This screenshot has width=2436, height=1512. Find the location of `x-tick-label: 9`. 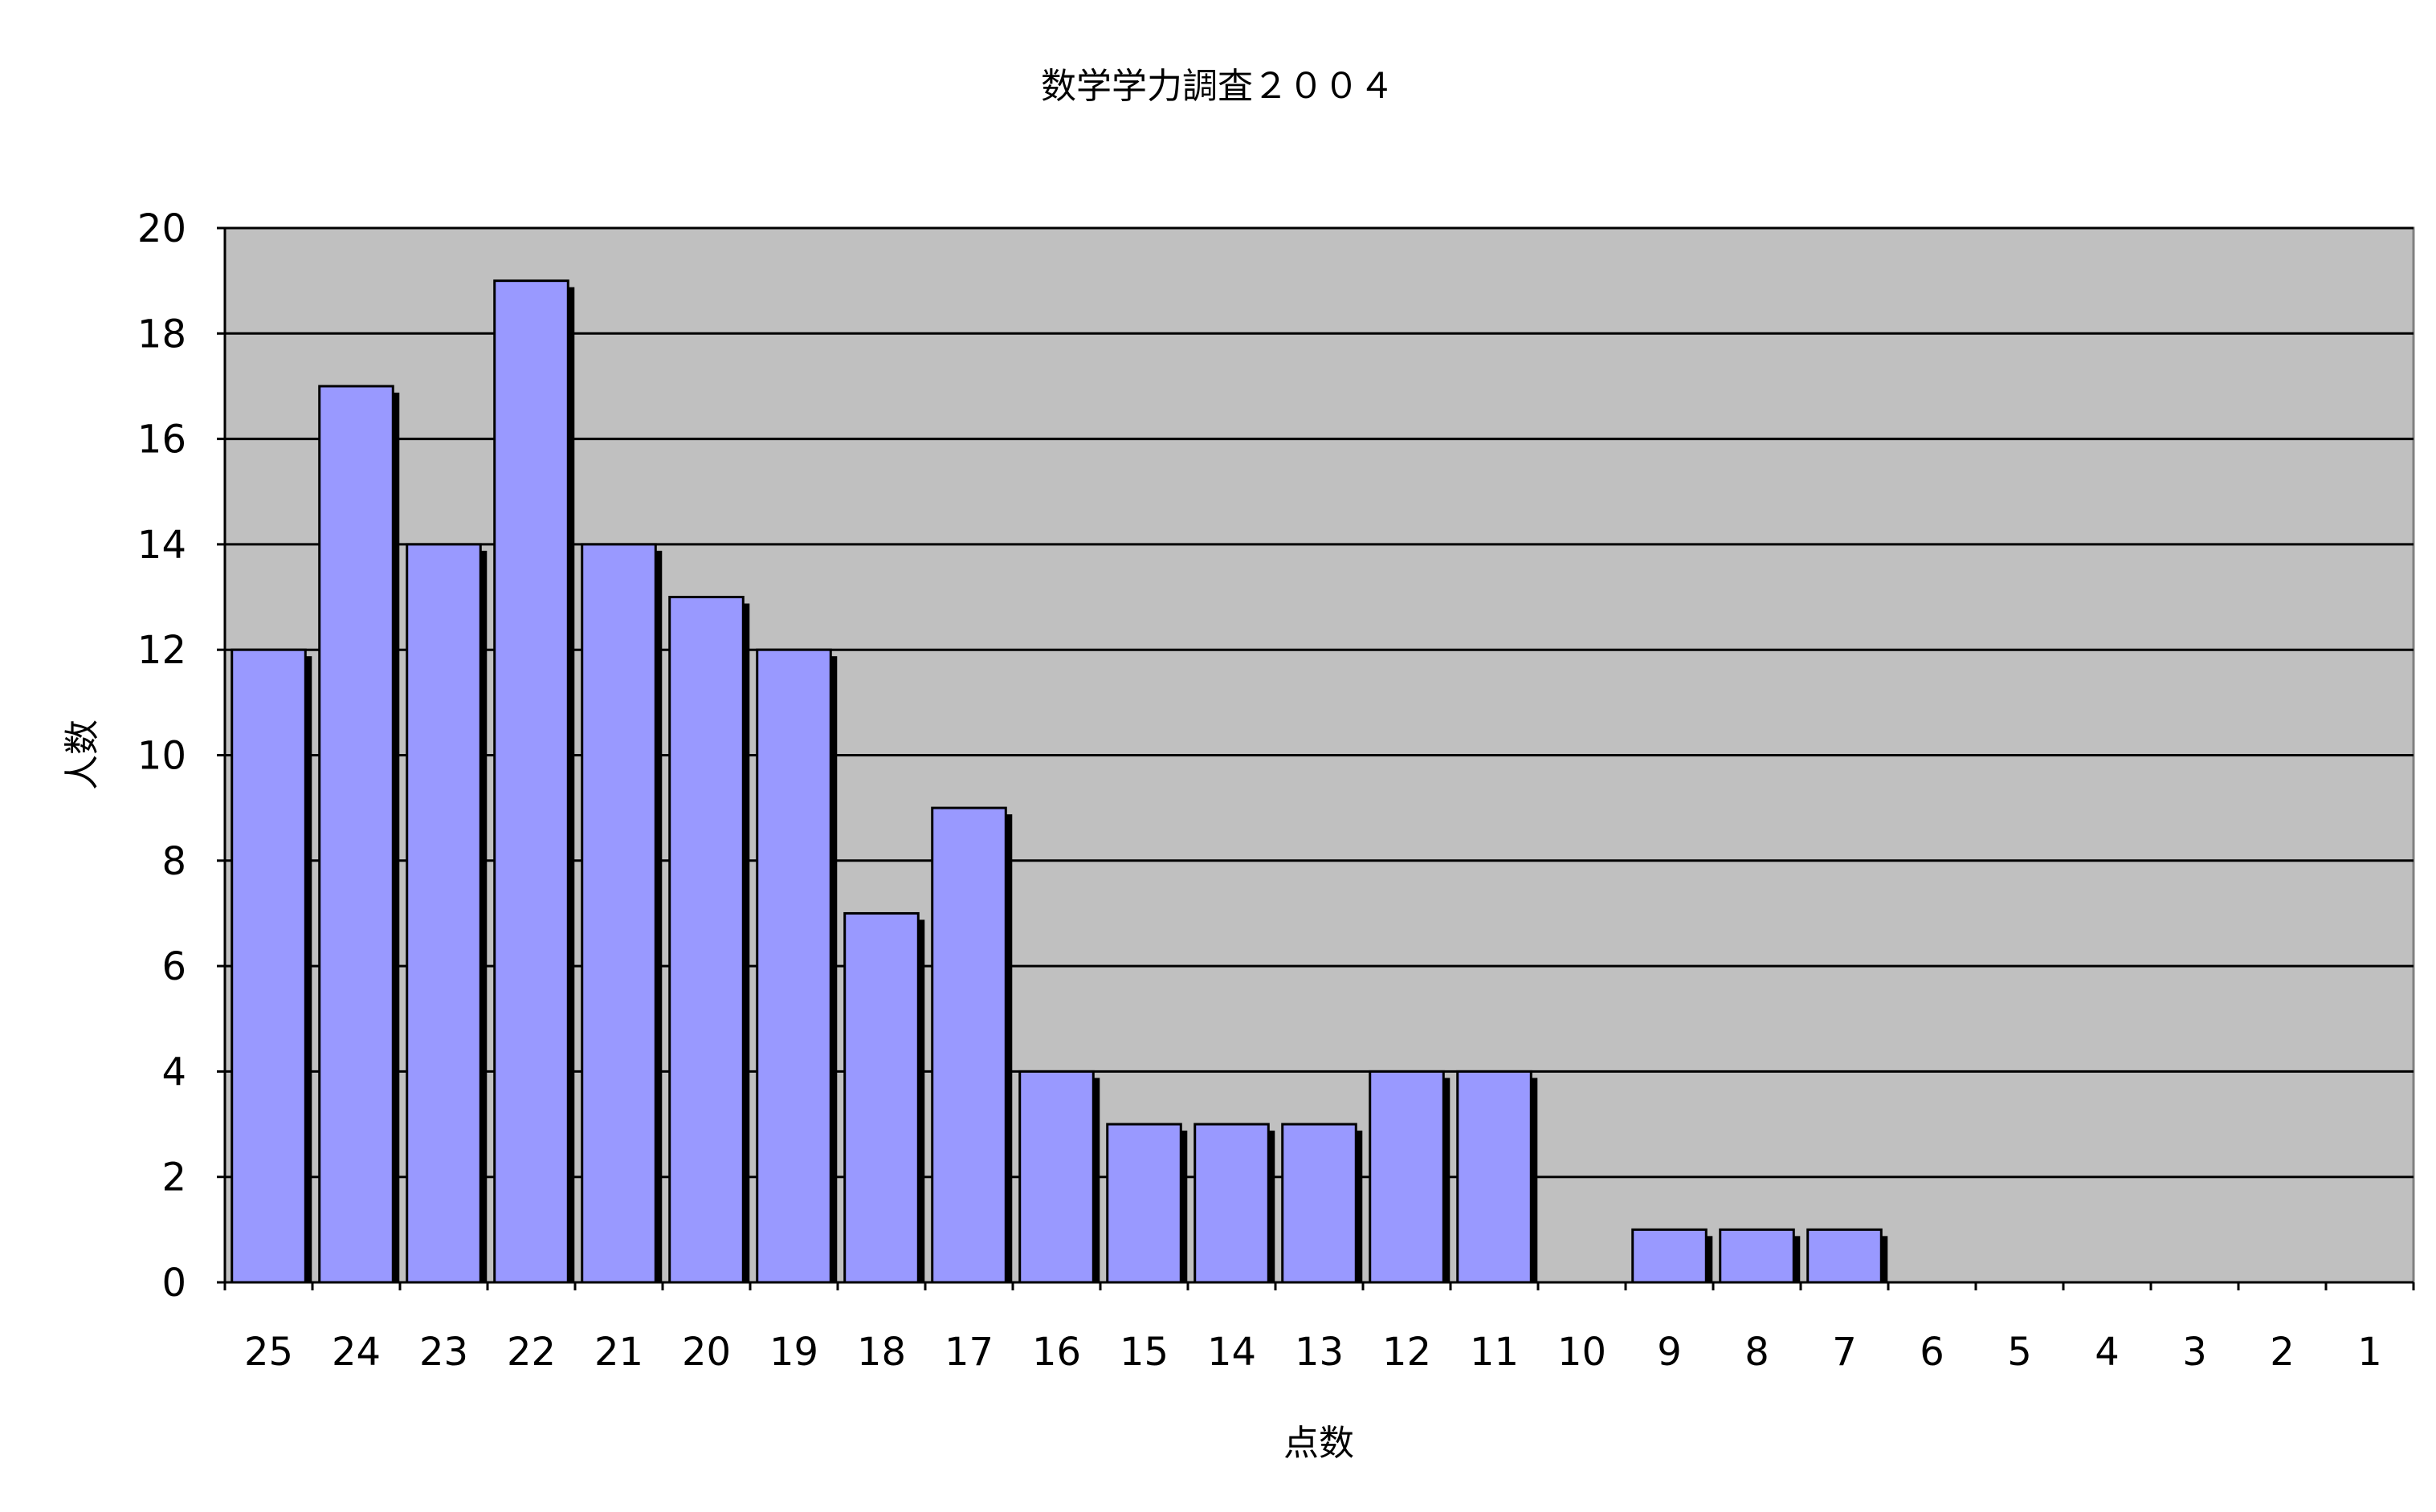

x-tick-label: 9 is located at coordinates (1669, 1353).